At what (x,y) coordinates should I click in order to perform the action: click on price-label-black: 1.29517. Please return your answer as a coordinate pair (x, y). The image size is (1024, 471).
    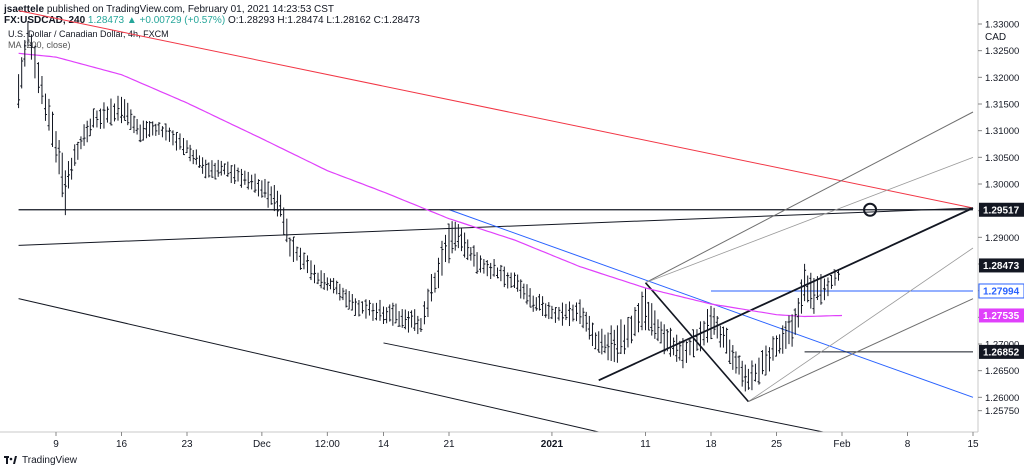
    Looking at the image, I should click on (1001, 209).